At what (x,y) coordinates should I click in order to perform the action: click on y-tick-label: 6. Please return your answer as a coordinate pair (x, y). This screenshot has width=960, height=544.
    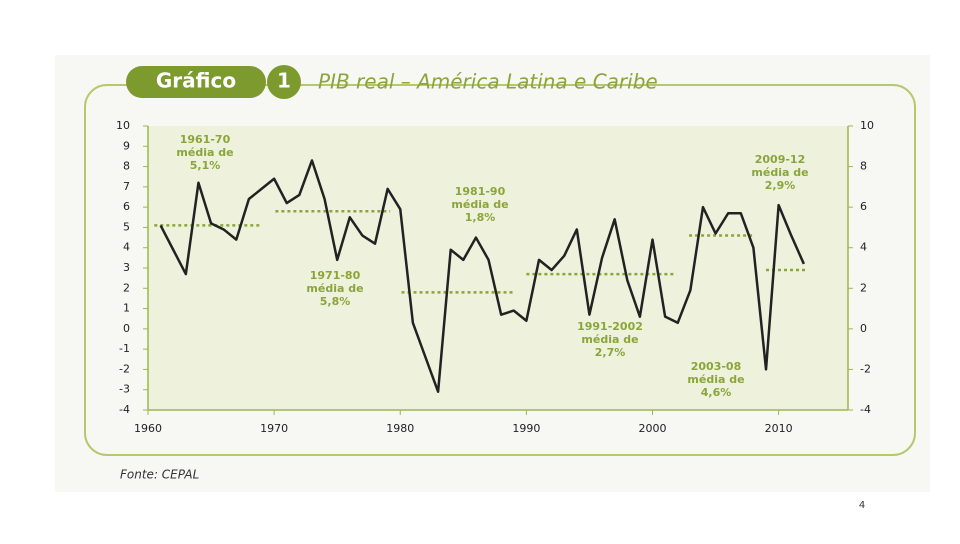
    Looking at the image, I should click on (126, 206).